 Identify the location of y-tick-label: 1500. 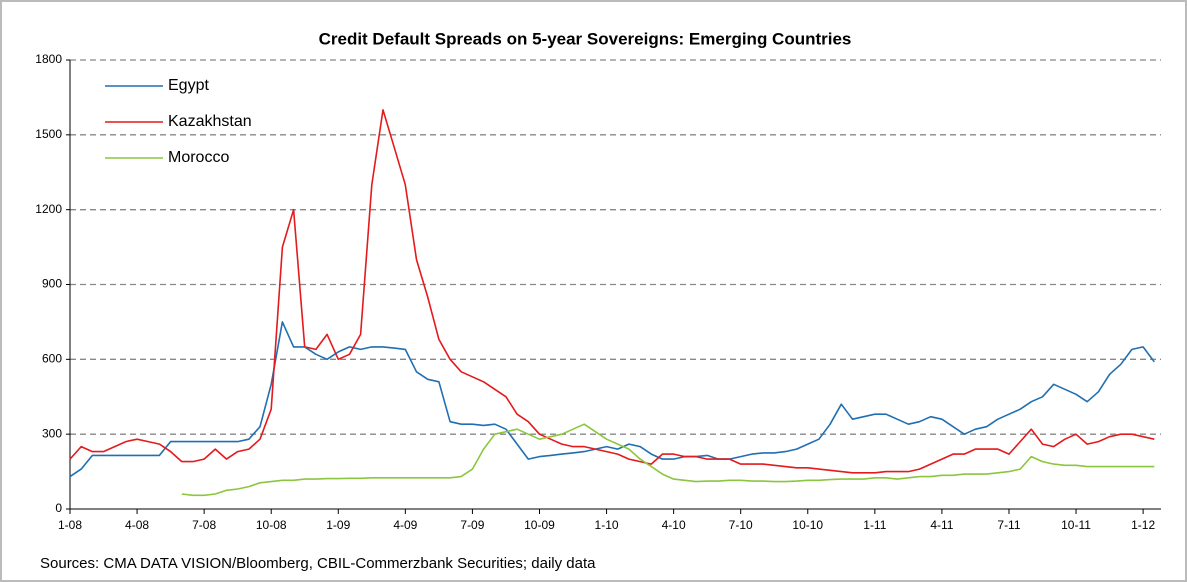
(48, 134).